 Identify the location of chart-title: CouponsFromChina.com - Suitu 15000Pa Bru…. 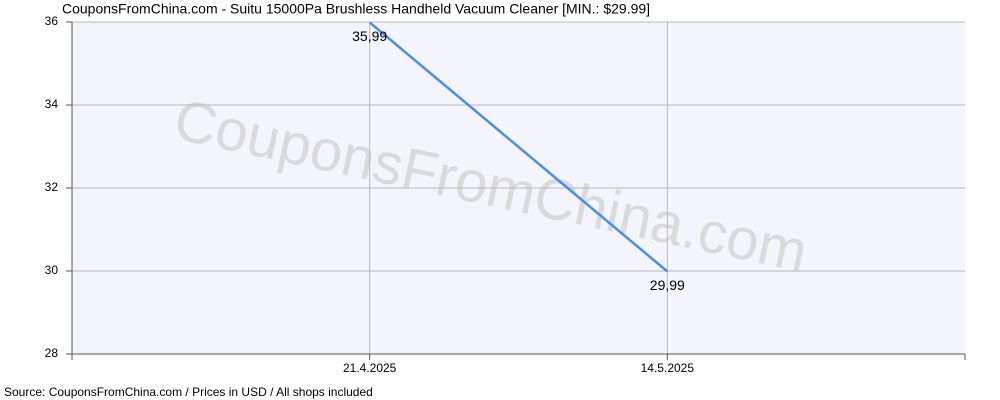
(356, 9).